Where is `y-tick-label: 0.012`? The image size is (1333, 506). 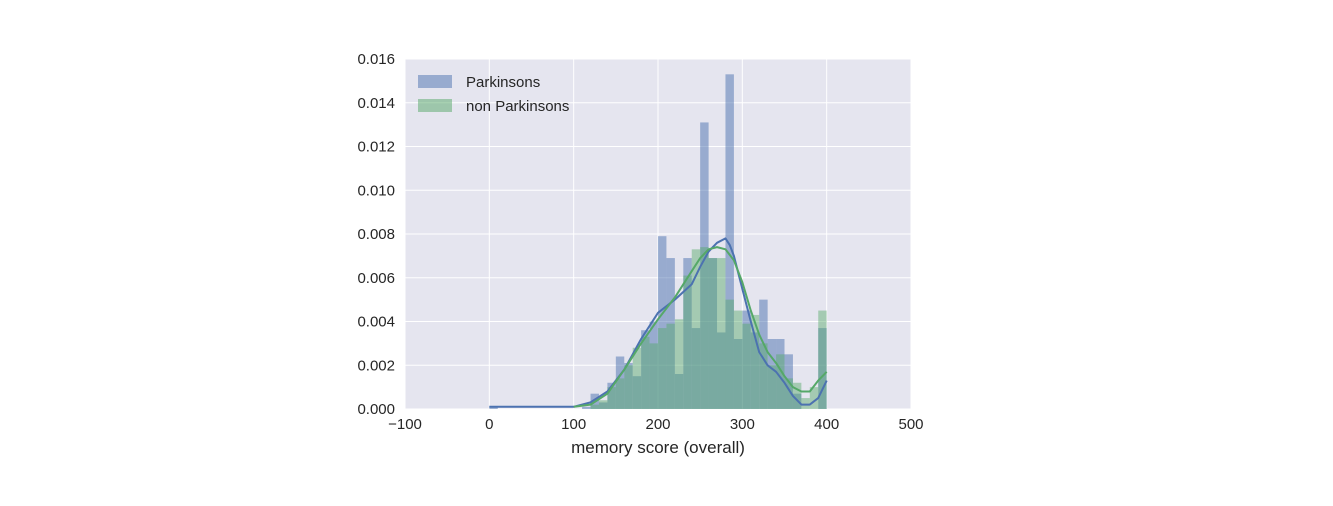 y-tick-label: 0.012 is located at coordinates (376, 147).